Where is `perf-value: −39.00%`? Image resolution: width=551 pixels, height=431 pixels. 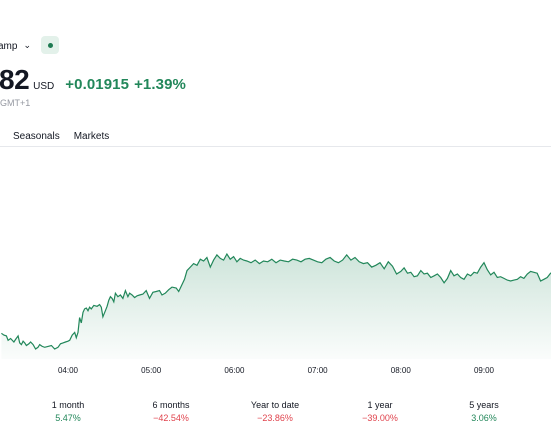 perf-value: −39.00% is located at coordinates (380, 418).